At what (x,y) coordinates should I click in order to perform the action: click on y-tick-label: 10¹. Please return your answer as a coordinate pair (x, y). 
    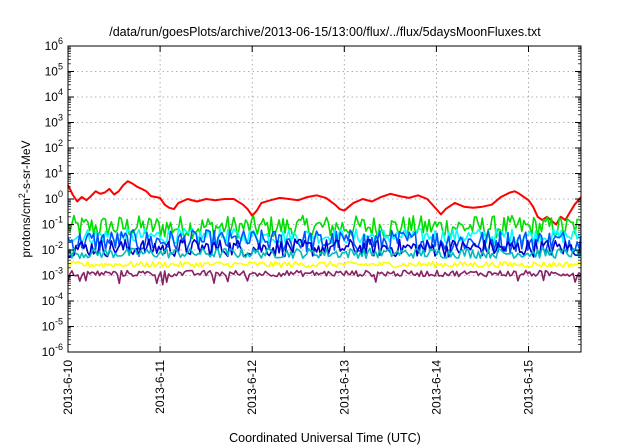
    Looking at the image, I should click on (54, 172).